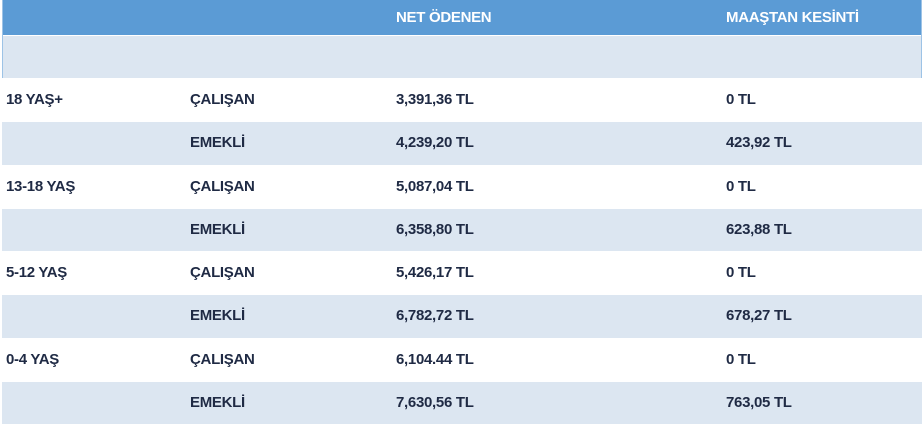 The height and width of the screenshot is (428, 924). Describe the element at coordinates (759, 316) in the screenshot. I see `deduction-amount: 678,27 TL` at that location.